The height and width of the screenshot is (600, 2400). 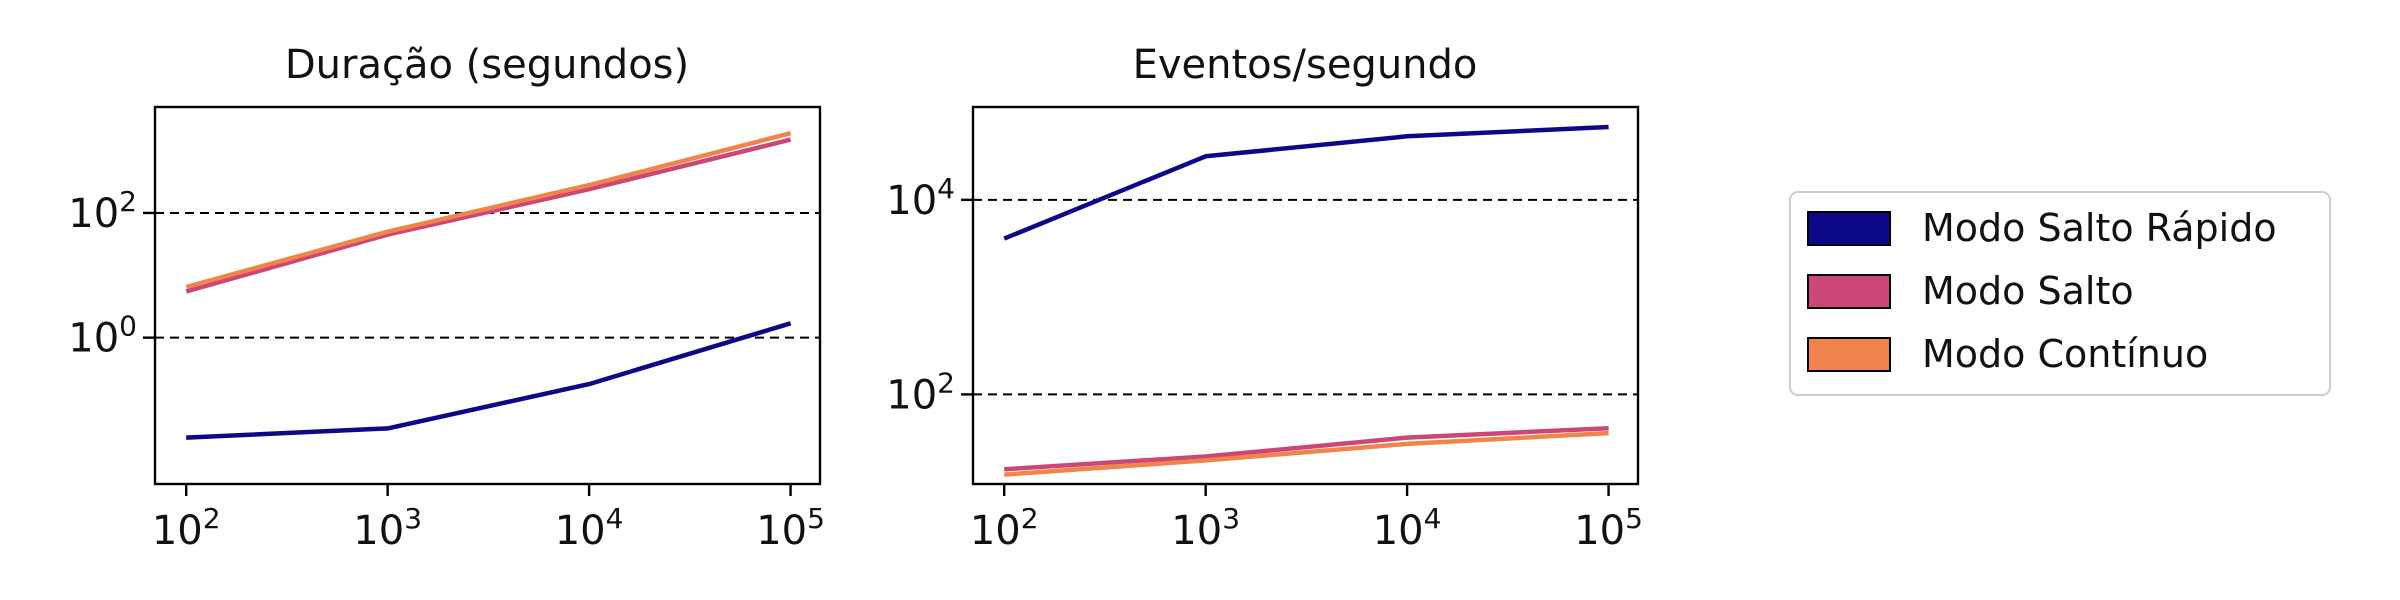 I want to click on legend-box, so click(x=2060, y=293).